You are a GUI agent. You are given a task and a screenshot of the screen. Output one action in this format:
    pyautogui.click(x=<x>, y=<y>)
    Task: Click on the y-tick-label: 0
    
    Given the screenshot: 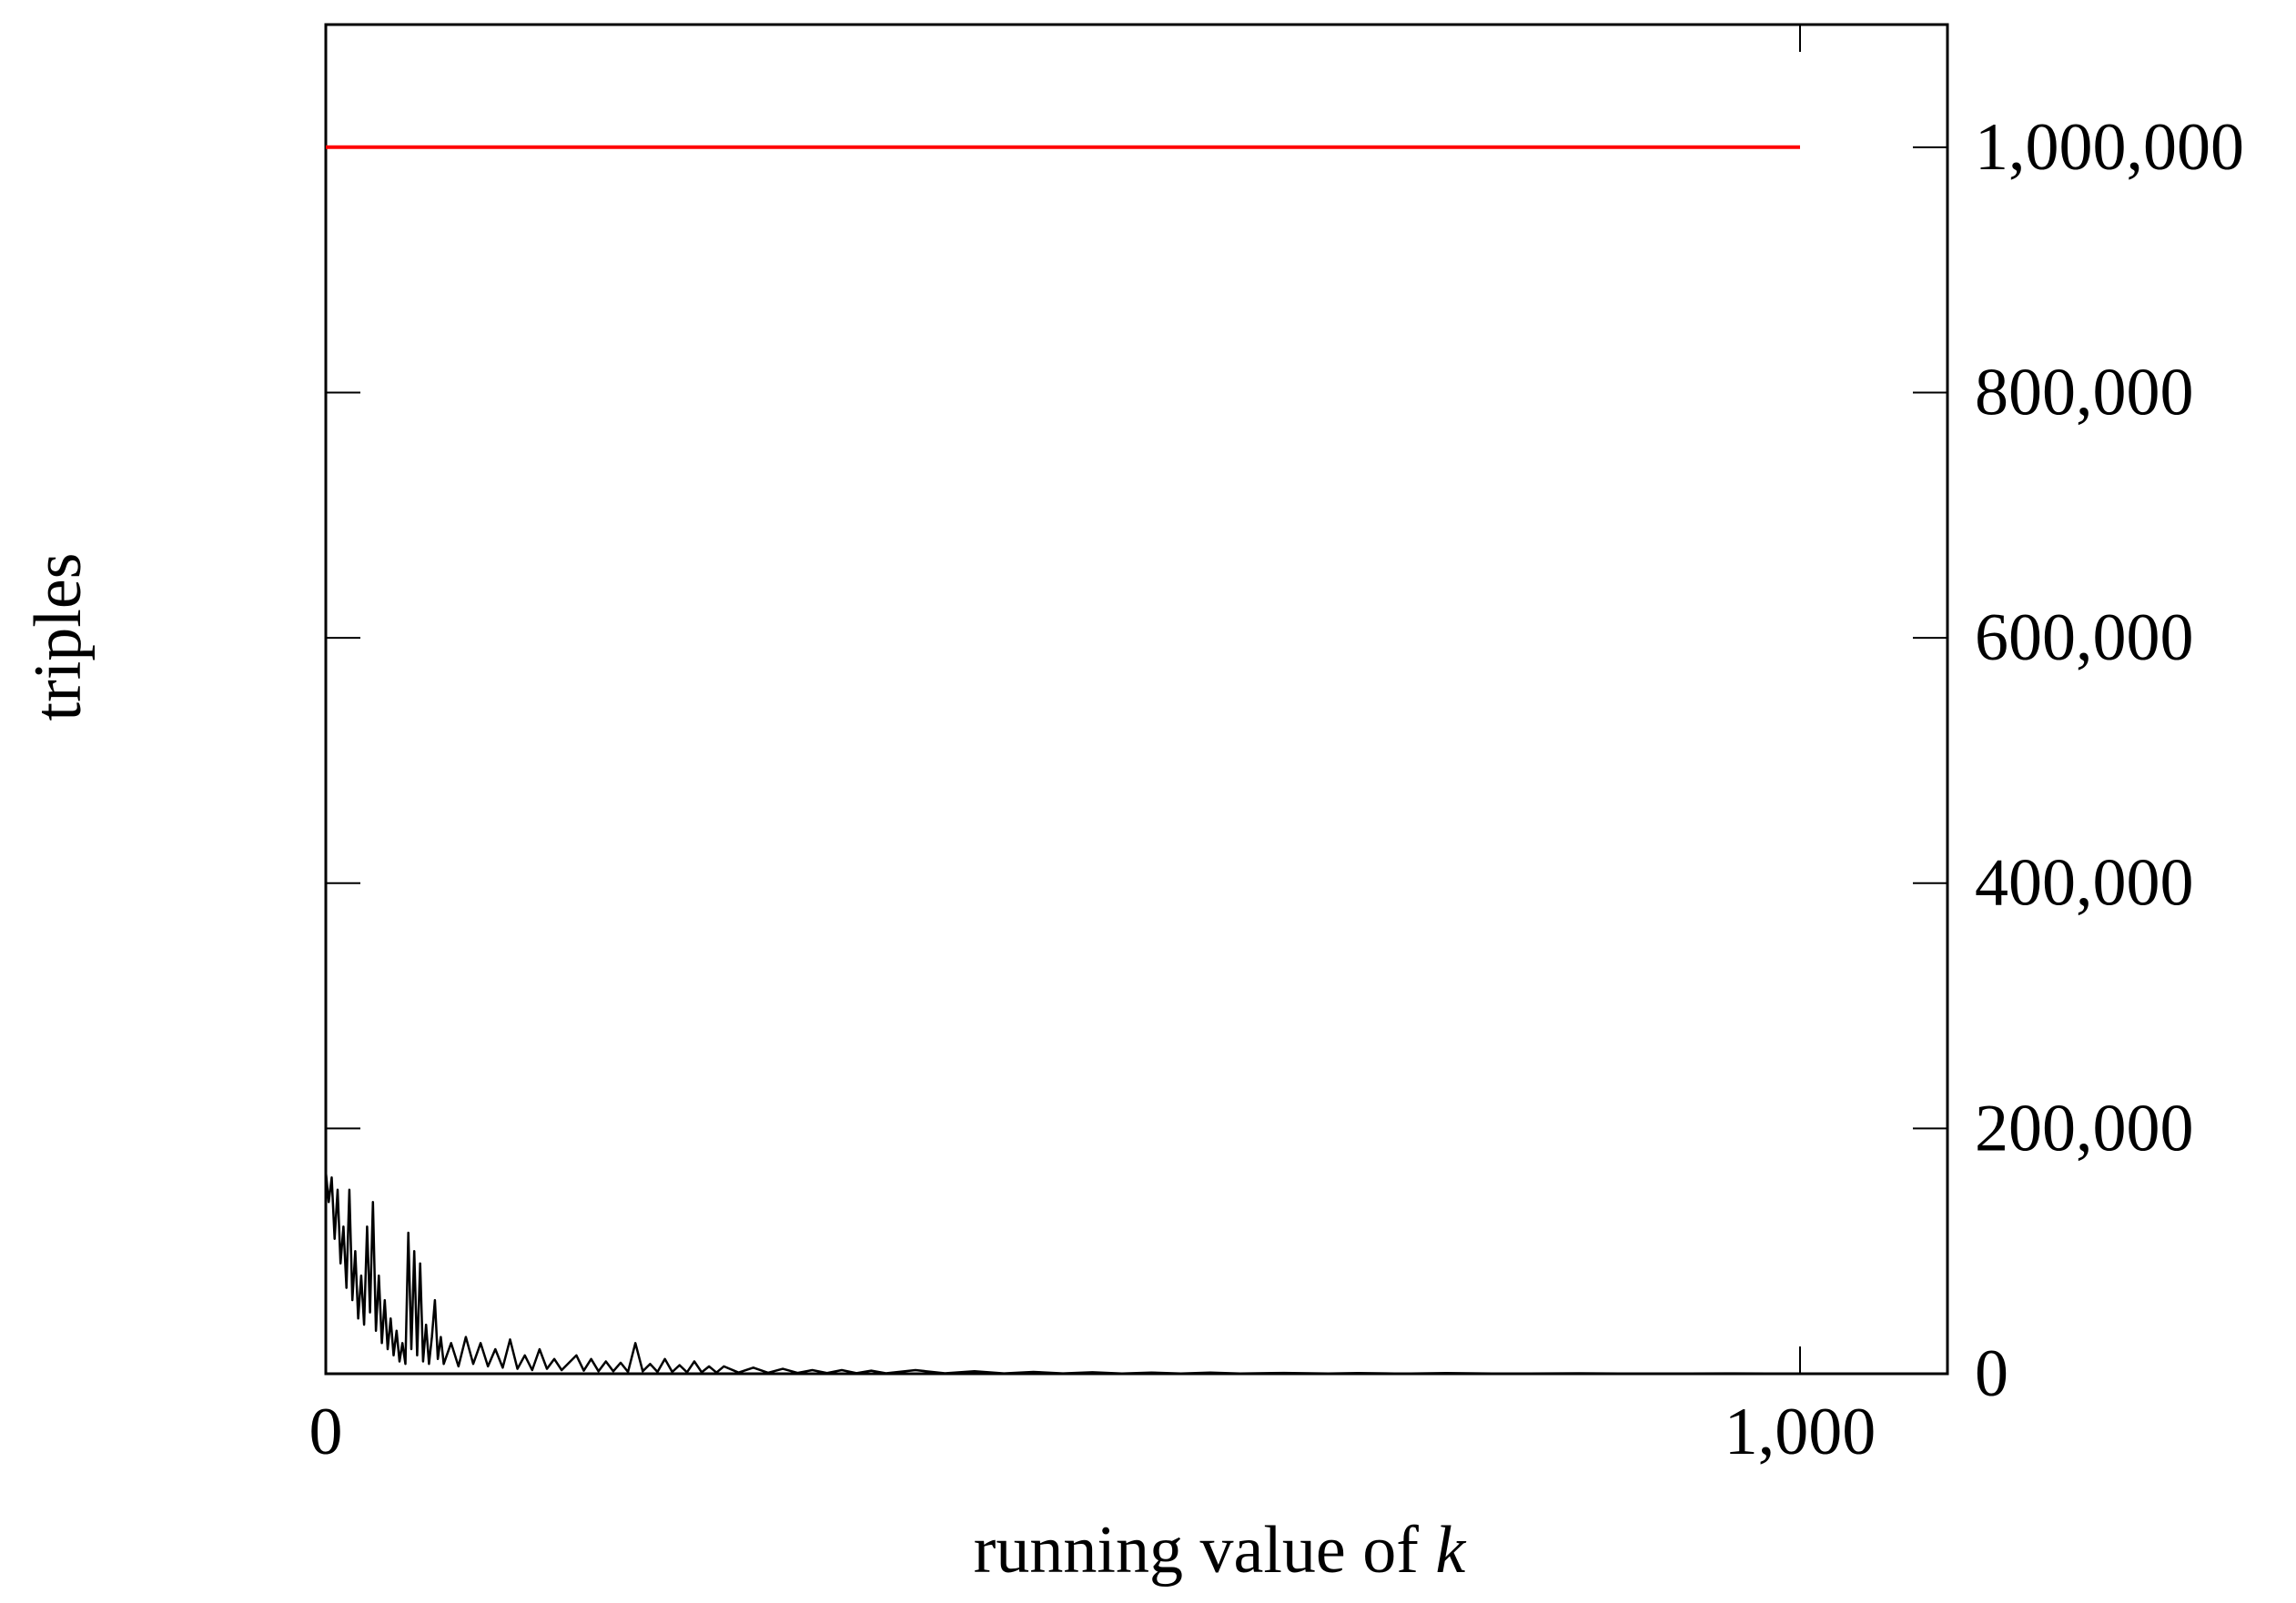 What is the action you would take?
    pyautogui.click(x=1992, y=1374)
    